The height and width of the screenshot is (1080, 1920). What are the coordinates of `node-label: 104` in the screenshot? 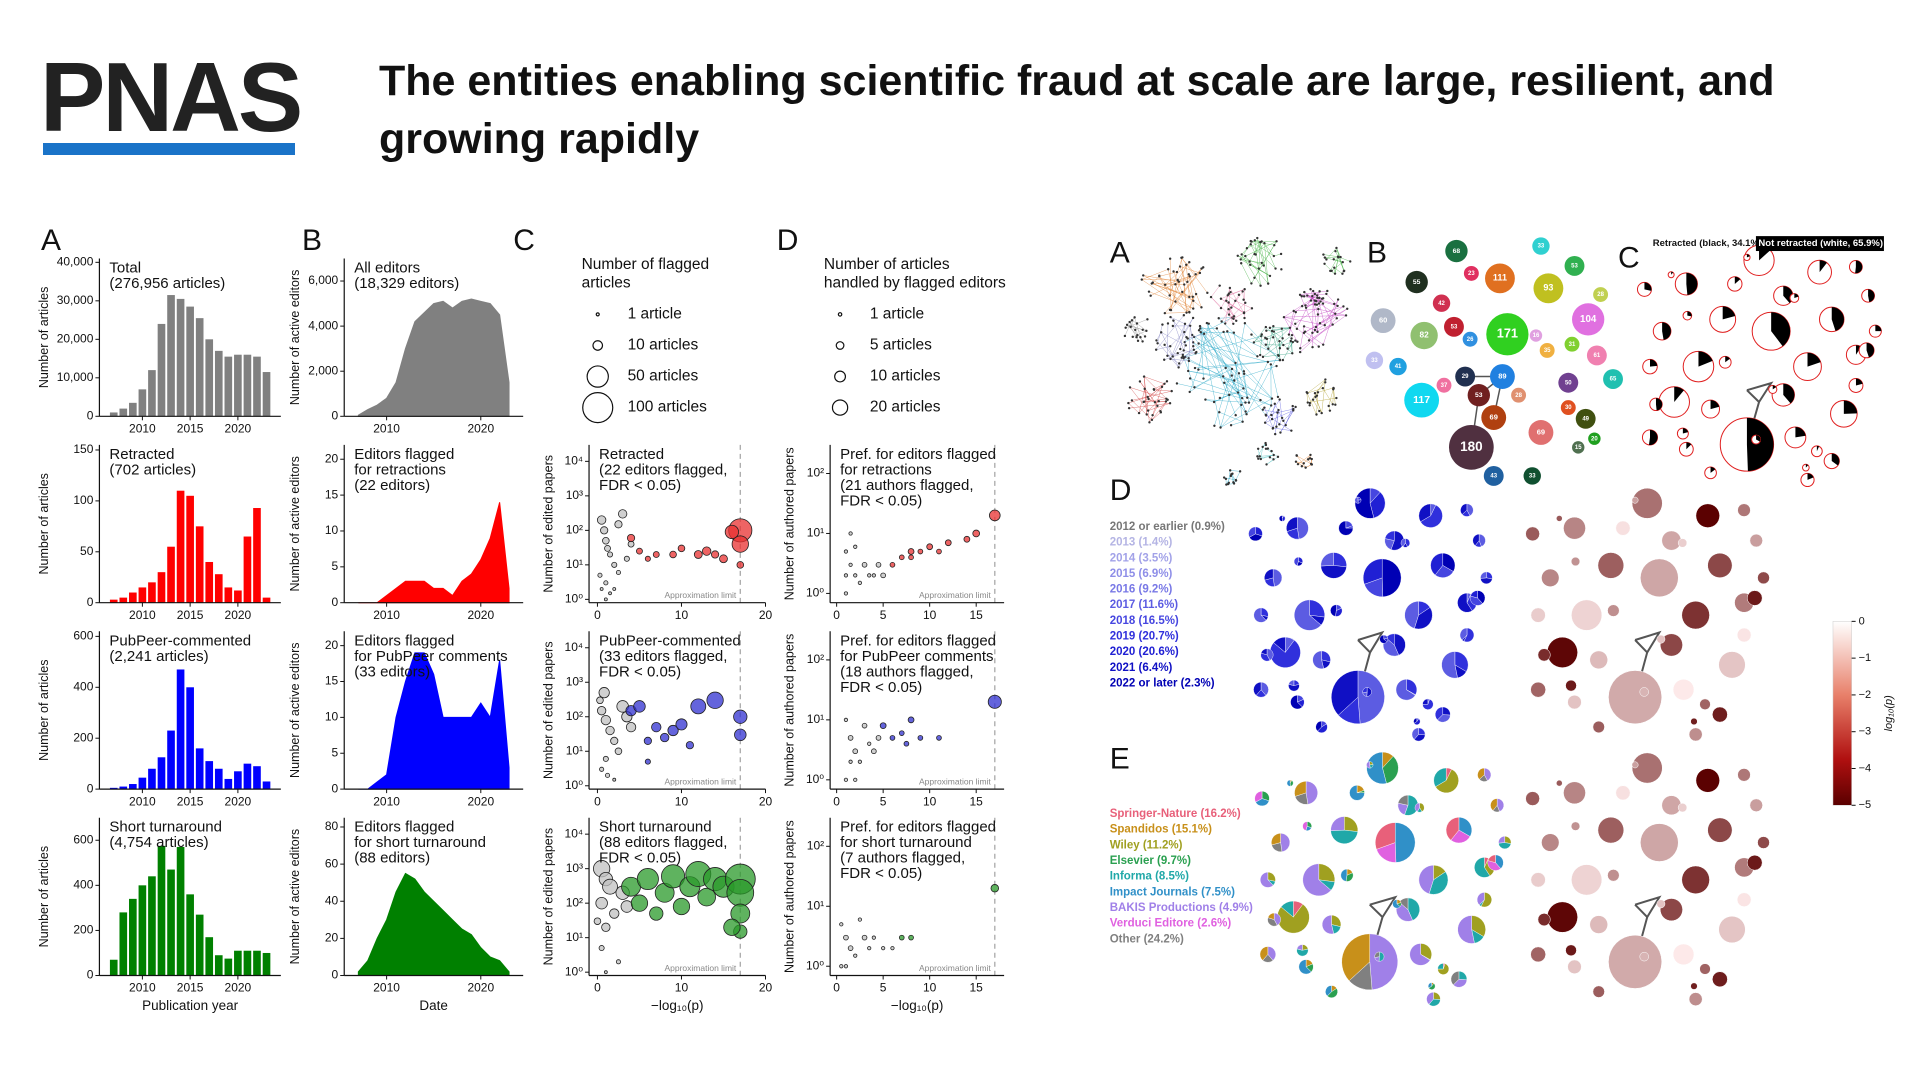 It's located at (1588, 319).